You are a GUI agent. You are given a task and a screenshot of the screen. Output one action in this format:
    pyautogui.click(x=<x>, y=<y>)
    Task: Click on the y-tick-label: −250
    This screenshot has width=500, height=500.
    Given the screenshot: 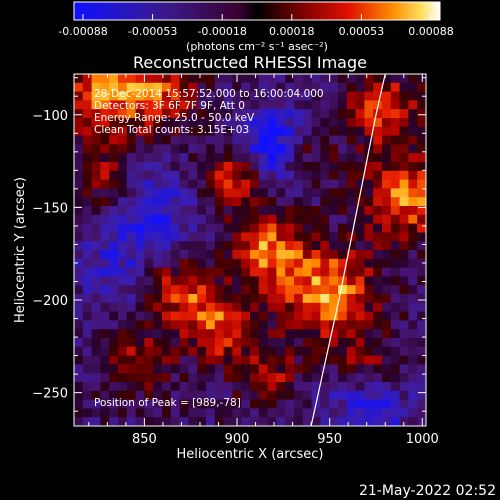 What is the action you would take?
    pyautogui.click(x=50, y=394)
    